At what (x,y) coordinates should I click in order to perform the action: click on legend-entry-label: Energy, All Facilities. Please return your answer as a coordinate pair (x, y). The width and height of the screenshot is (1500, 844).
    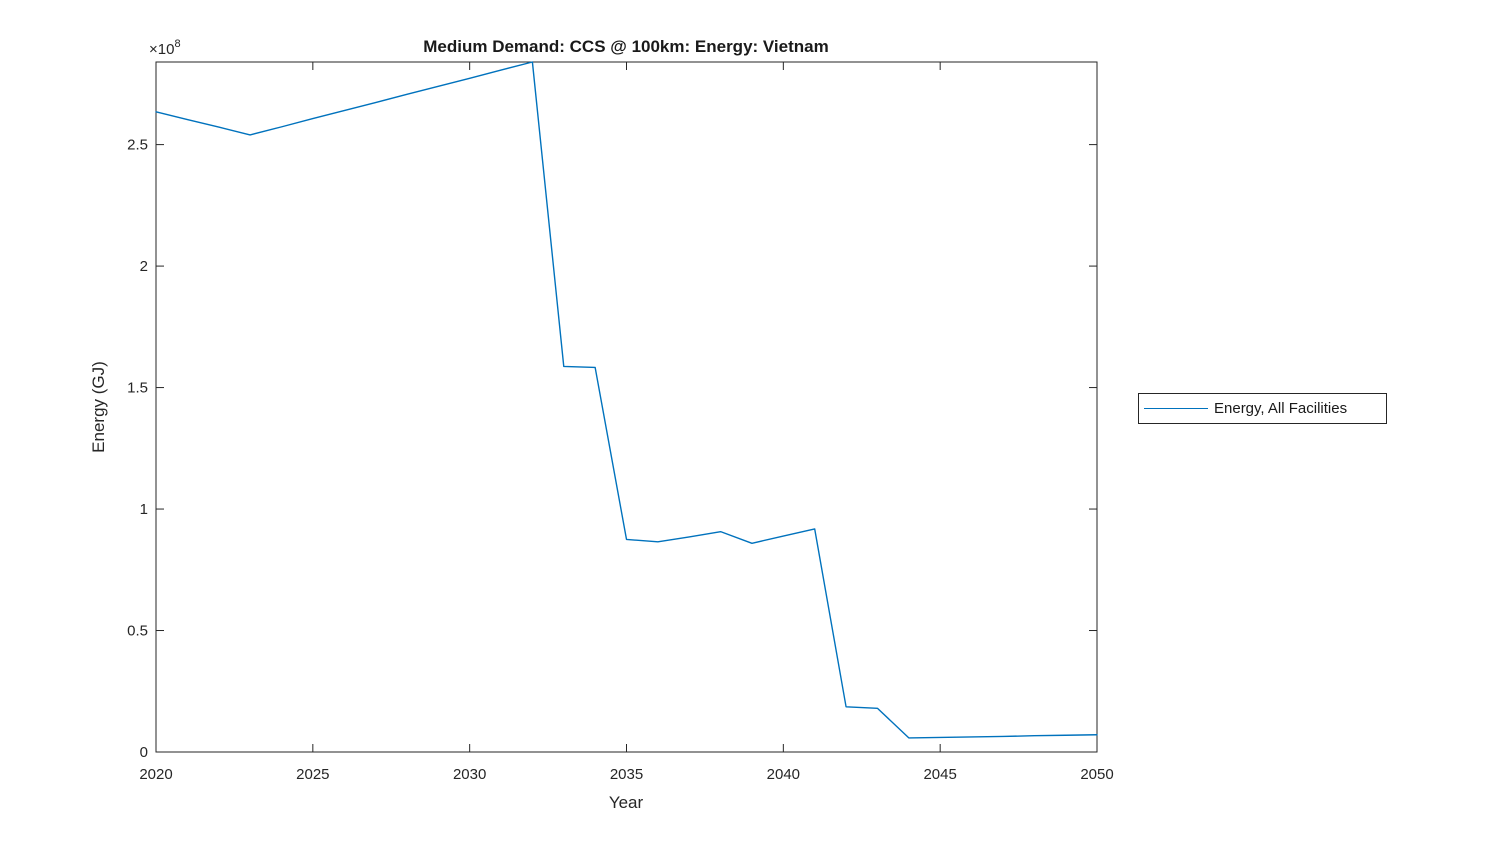
    Looking at the image, I should click on (1281, 408).